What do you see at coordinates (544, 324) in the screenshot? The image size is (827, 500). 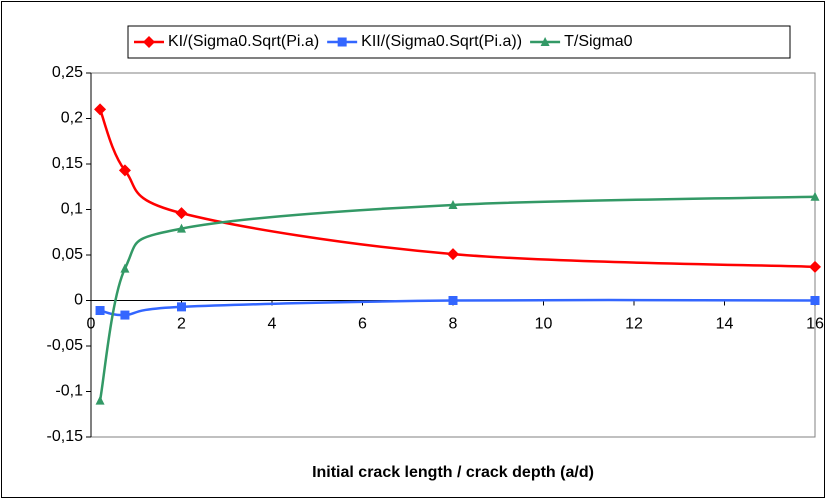 I see `x-tick-label: 10` at bounding box center [544, 324].